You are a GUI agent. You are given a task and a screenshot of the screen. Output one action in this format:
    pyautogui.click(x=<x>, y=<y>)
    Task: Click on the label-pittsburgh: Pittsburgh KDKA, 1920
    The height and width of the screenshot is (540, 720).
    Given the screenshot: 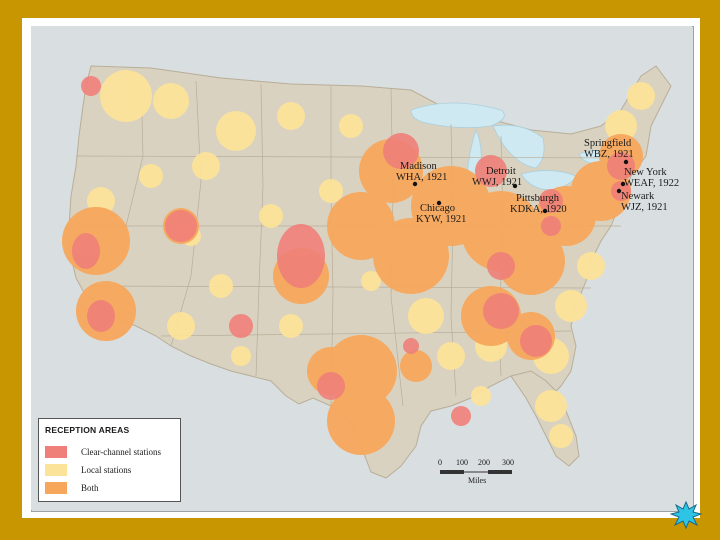 What is the action you would take?
    pyautogui.click(x=538, y=204)
    